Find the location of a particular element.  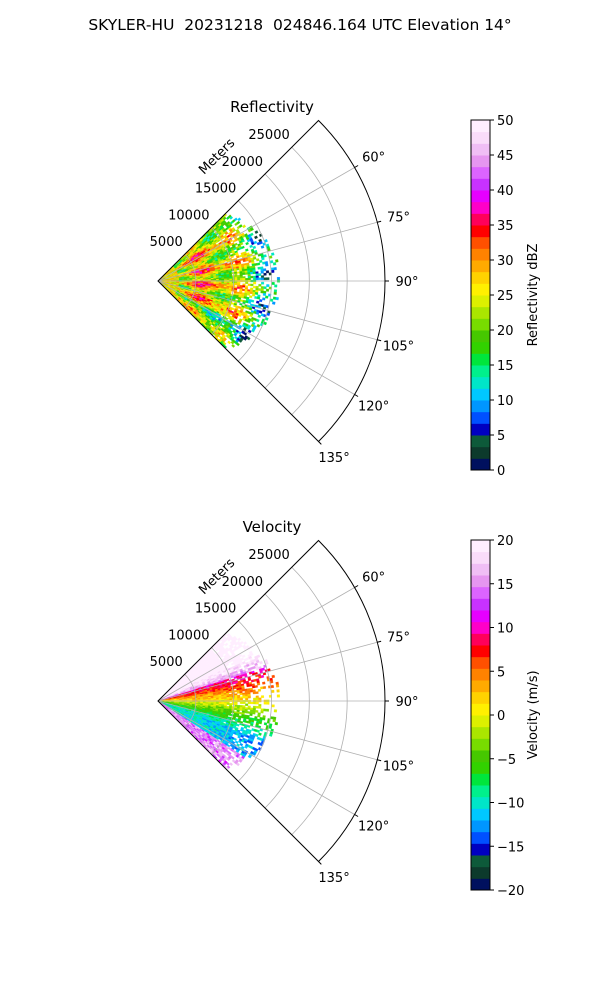

colorbar-tick-label: 45 is located at coordinates (505, 156).